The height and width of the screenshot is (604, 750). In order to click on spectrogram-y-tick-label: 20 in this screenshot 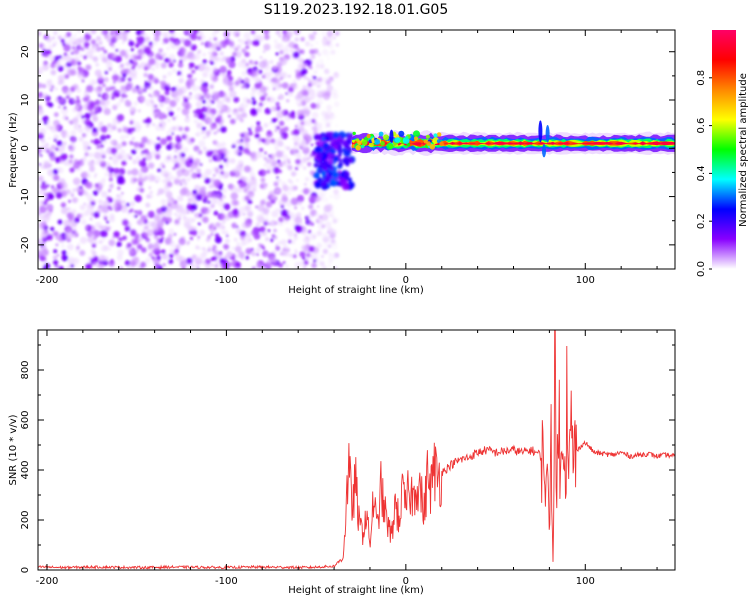, I will do `click(25, 51)`.